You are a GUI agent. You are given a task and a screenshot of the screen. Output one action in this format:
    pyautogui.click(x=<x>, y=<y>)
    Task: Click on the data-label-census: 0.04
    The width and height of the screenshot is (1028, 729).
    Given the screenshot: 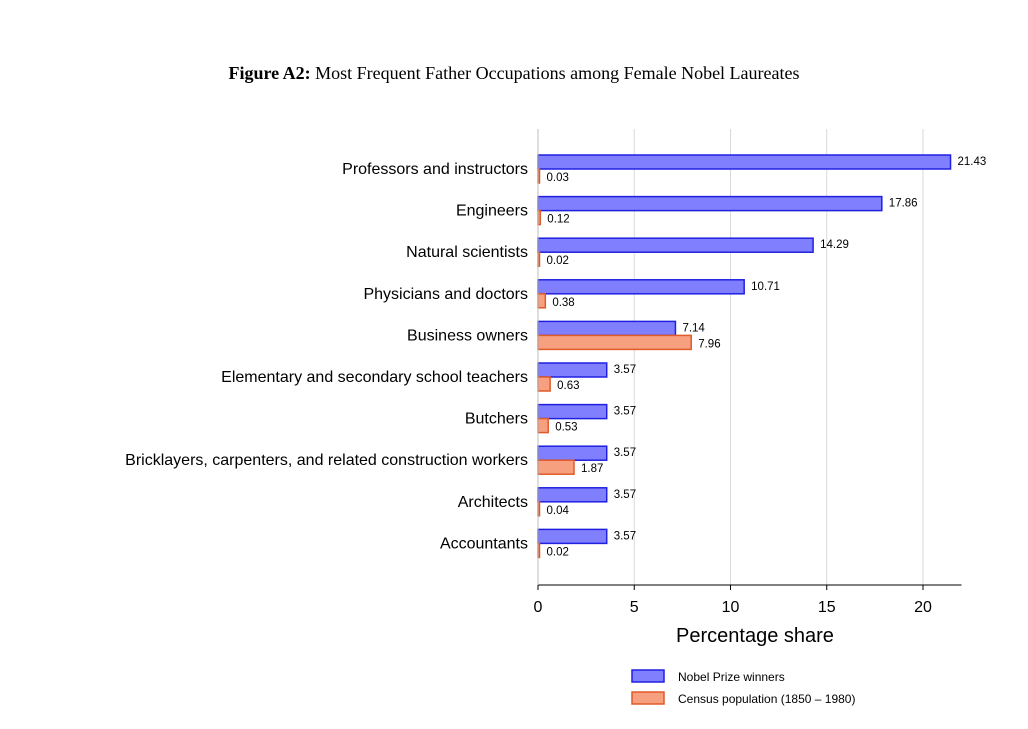 What is the action you would take?
    pyautogui.click(x=558, y=511)
    